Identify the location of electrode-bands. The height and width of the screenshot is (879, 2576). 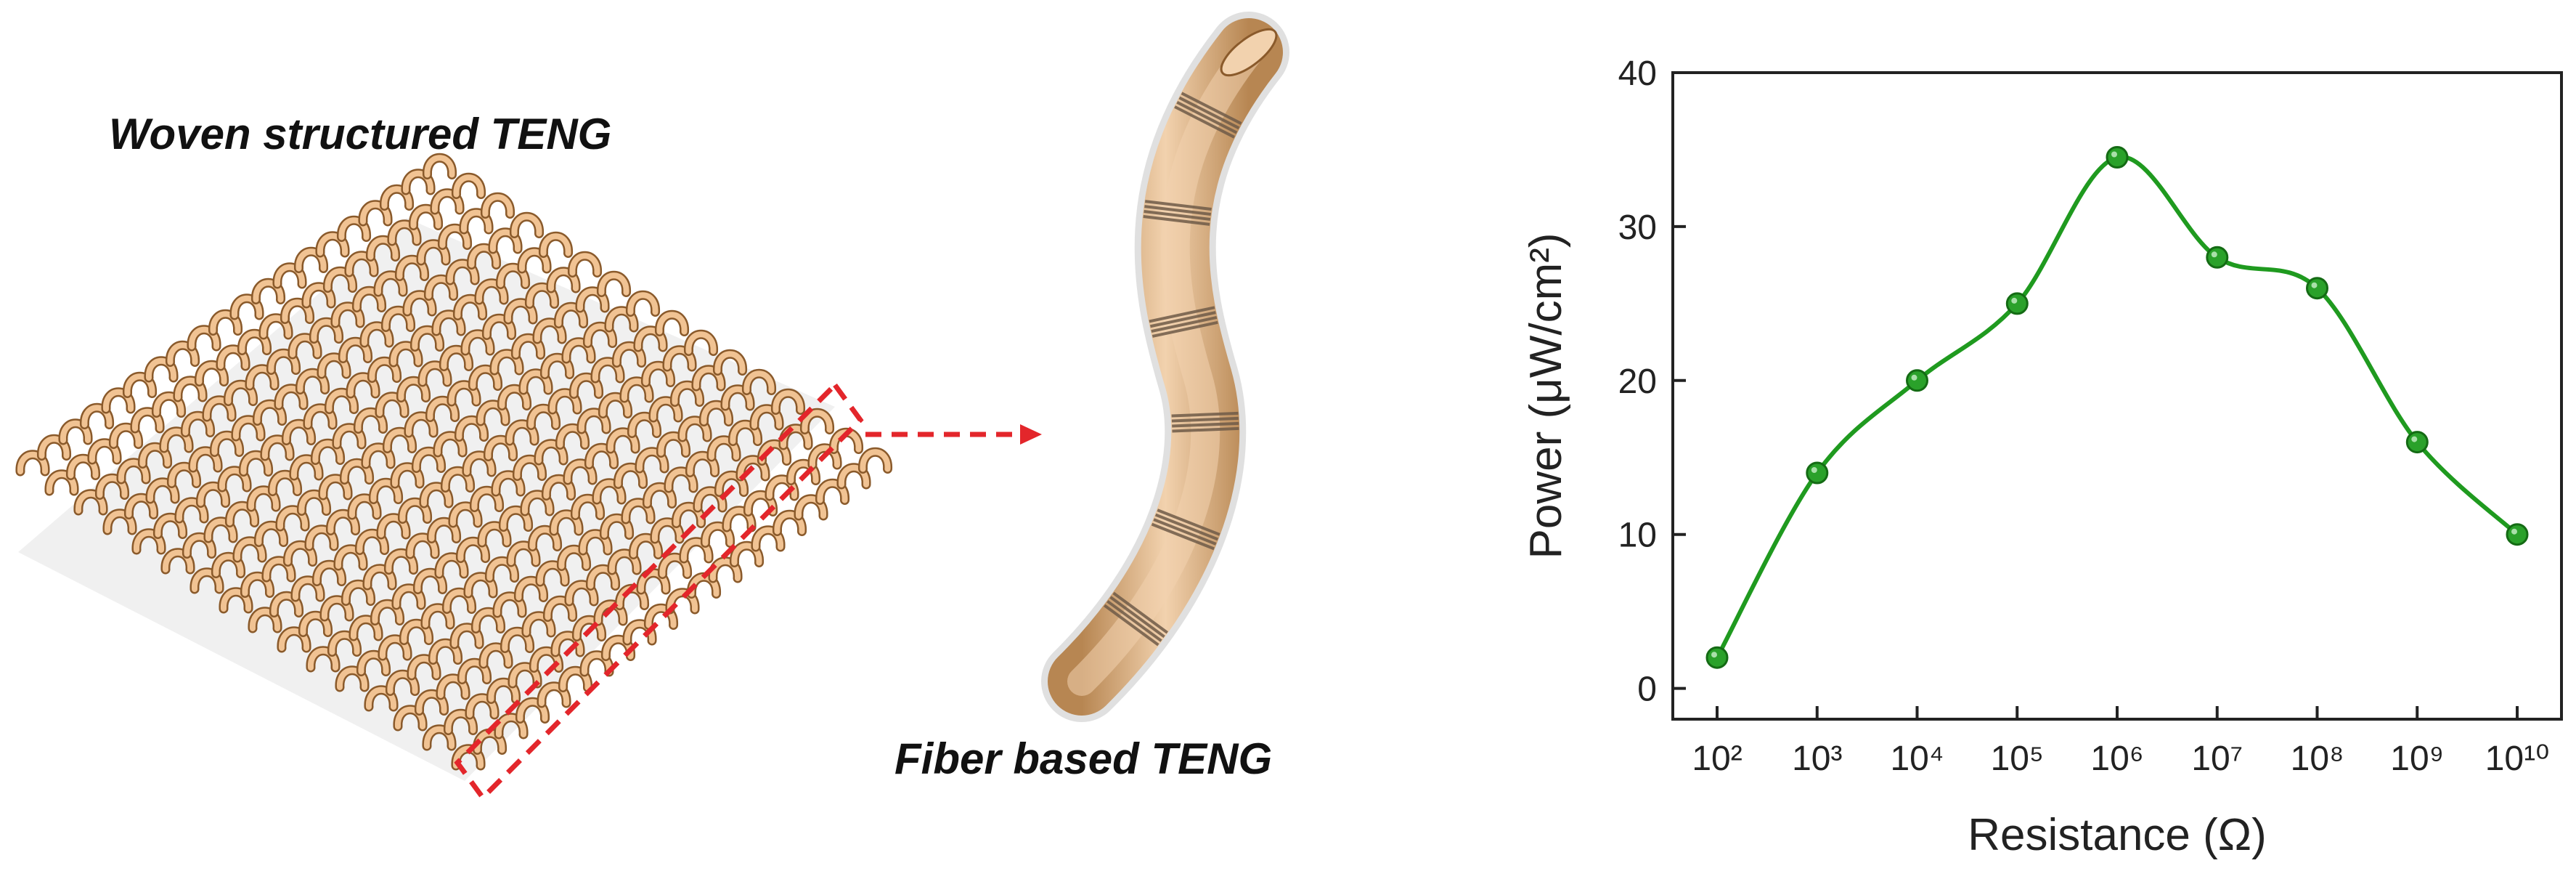
(1173, 369).